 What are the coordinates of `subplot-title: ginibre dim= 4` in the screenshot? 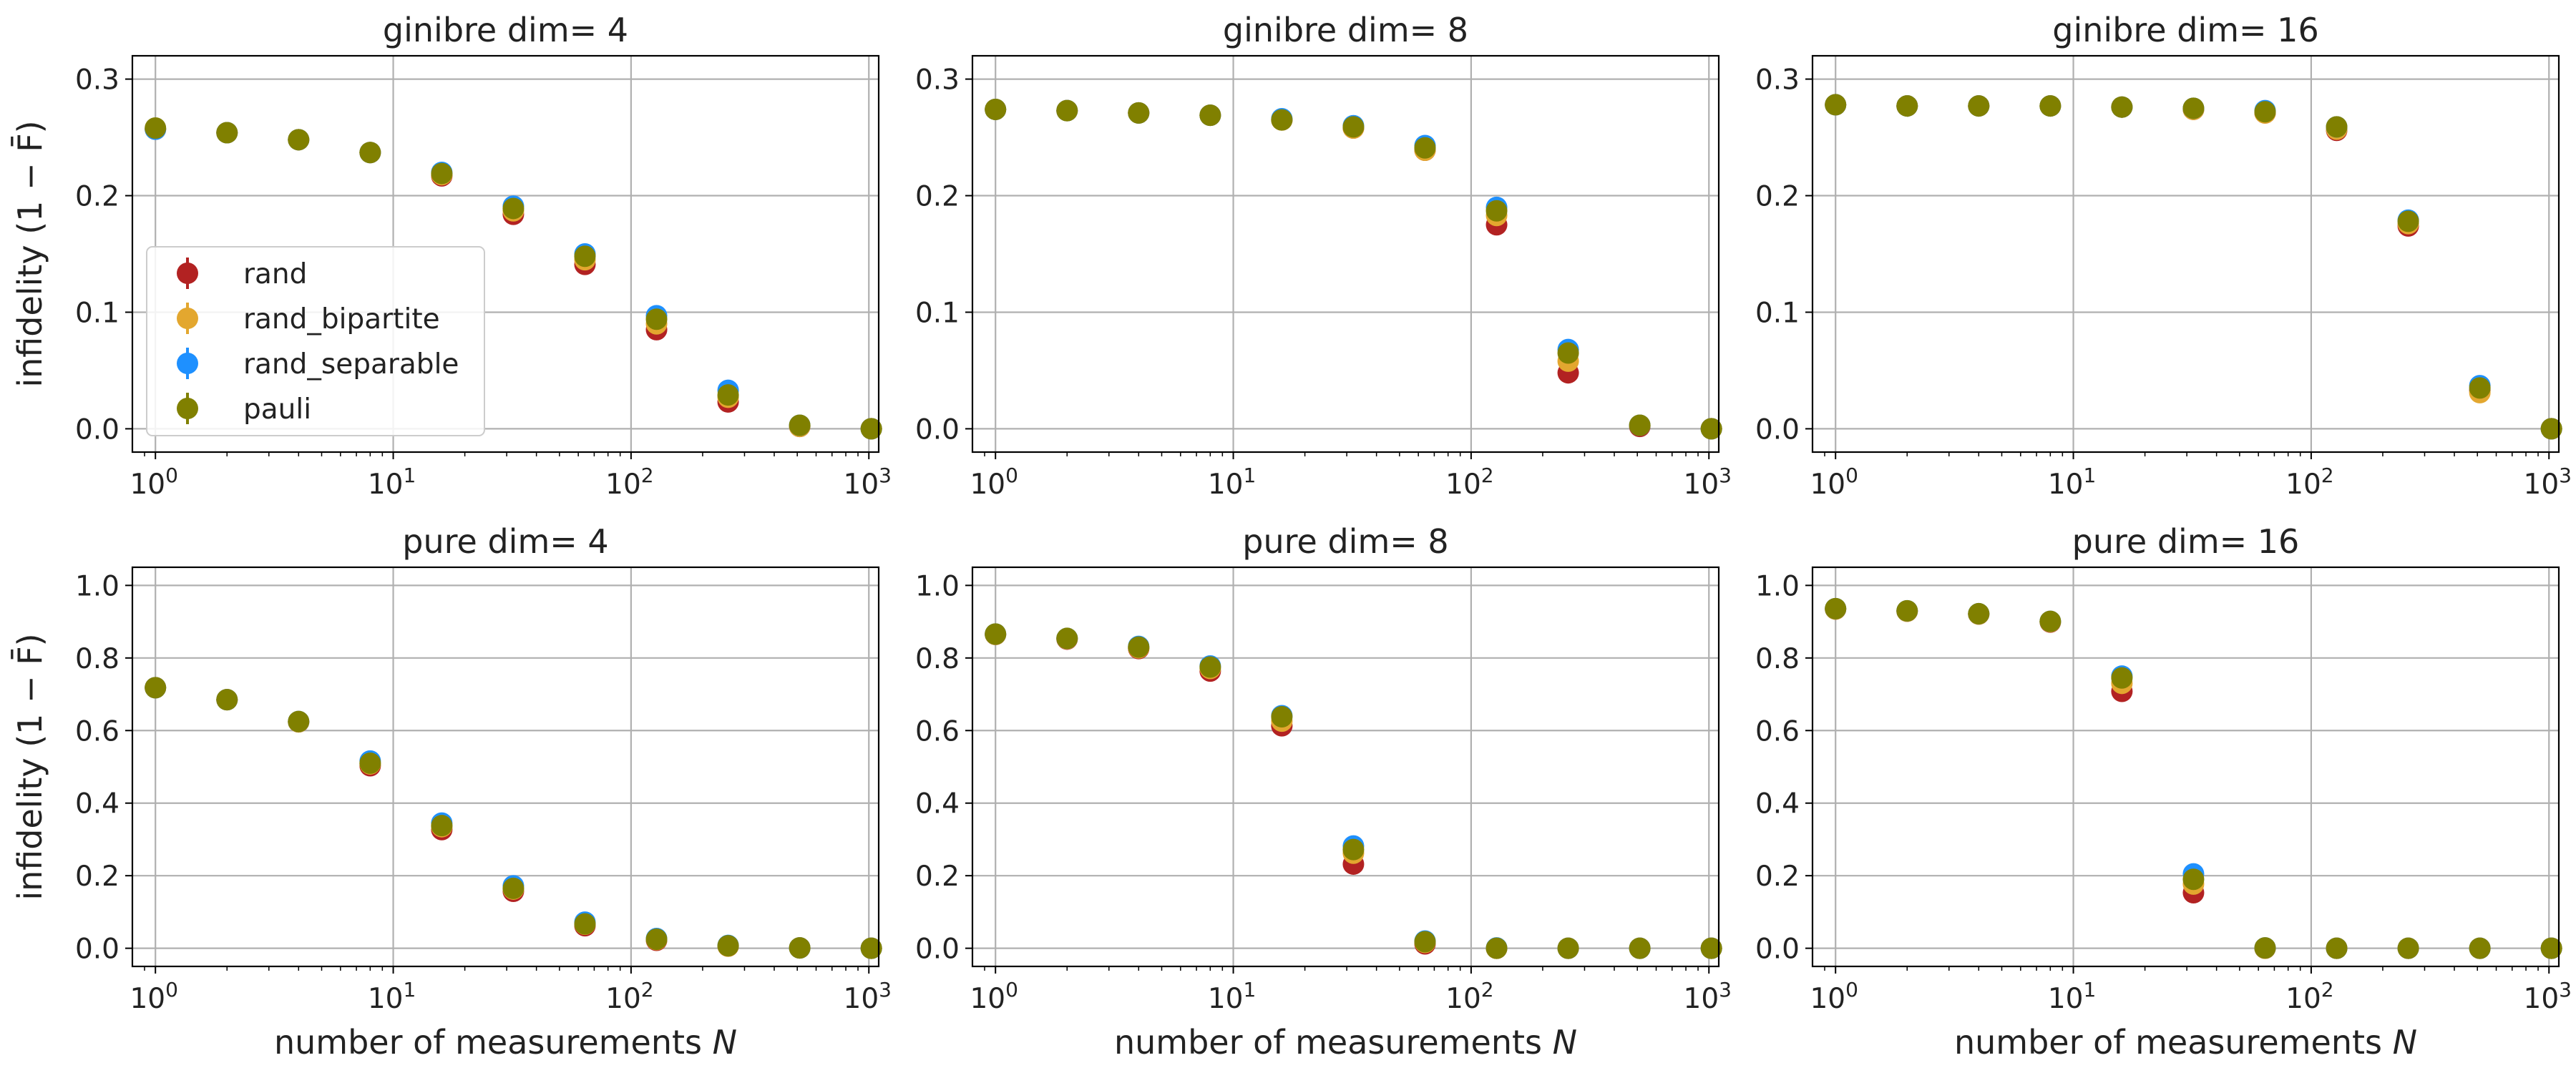 It's located at (505, 30).